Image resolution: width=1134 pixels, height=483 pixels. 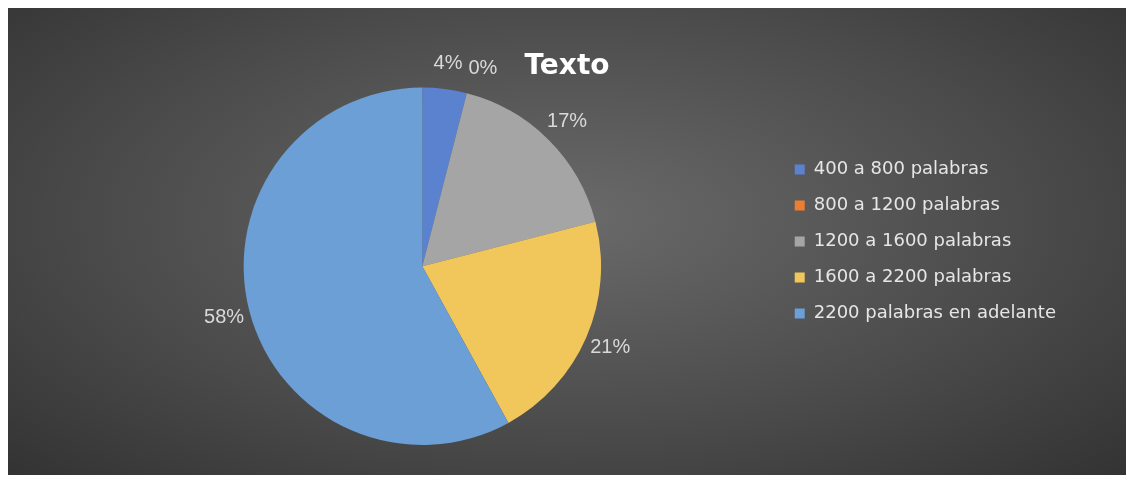 I want to click on text: 0%, so click(x=483, y=66).